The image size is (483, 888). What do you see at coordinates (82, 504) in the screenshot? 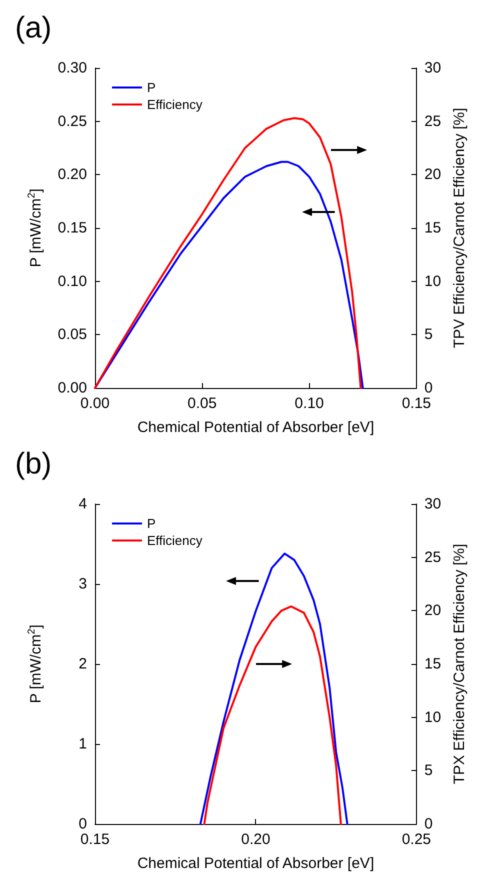
I see `y-tick-label: 4` at bounding box center [82, 504].